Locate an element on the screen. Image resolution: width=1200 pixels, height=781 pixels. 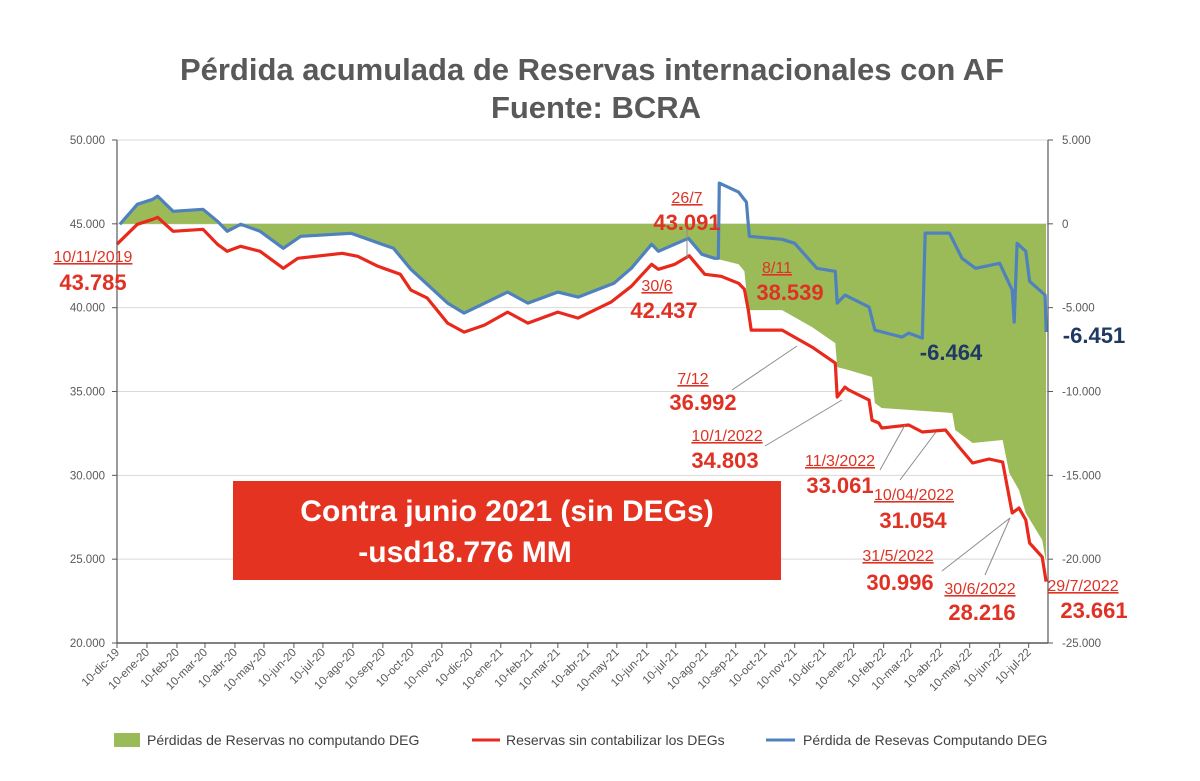
y-right-tick-label: -20.000 is located at coordinates (1081, 560).